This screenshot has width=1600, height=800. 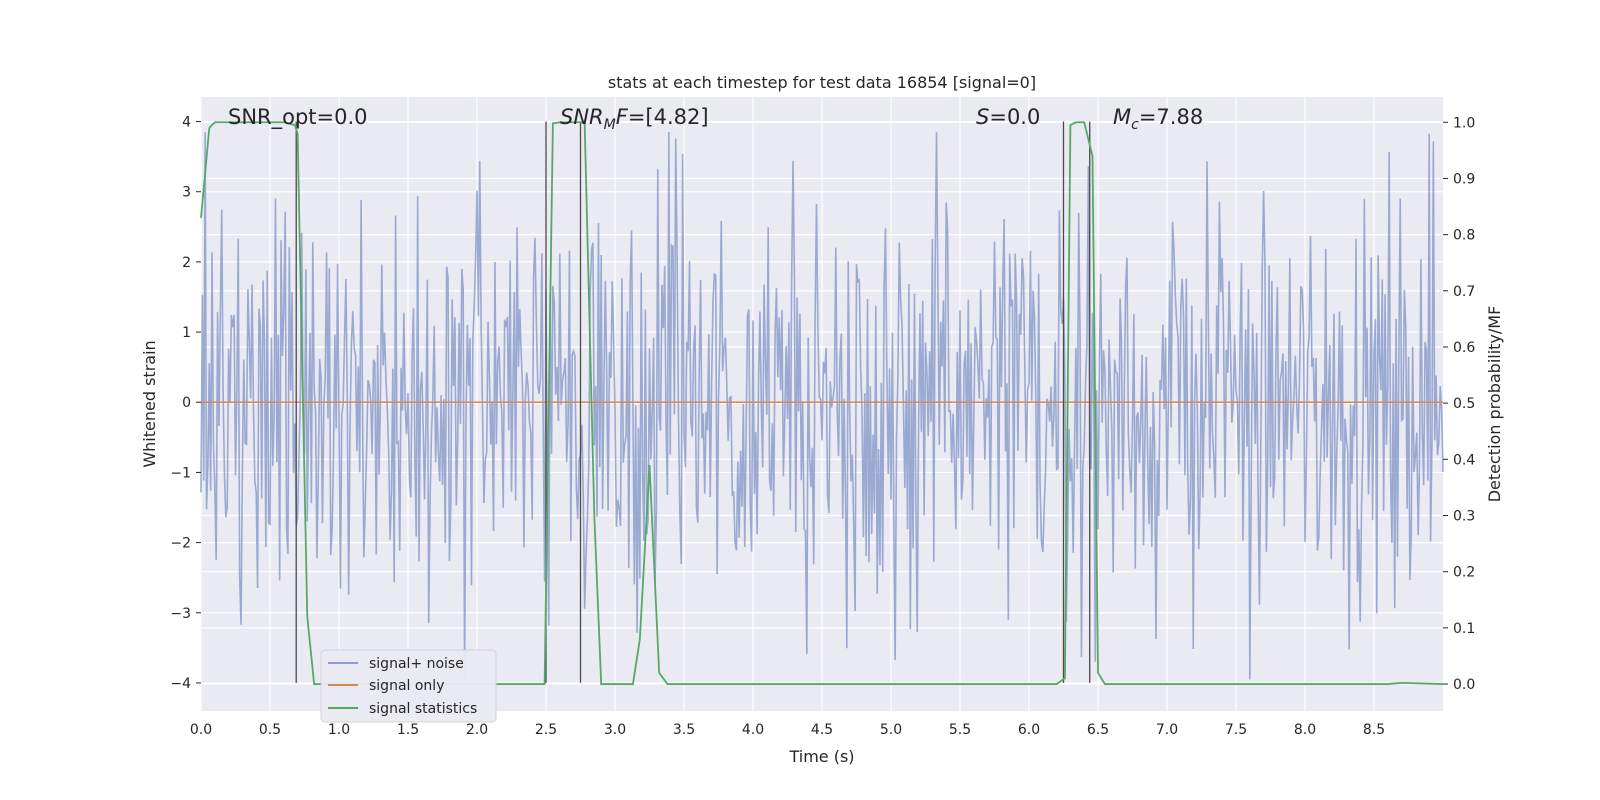 What do you see at coordinates (186, 123) in the screenshot?
I see `y-tick-label: 4` at bounding box center [186, 123].